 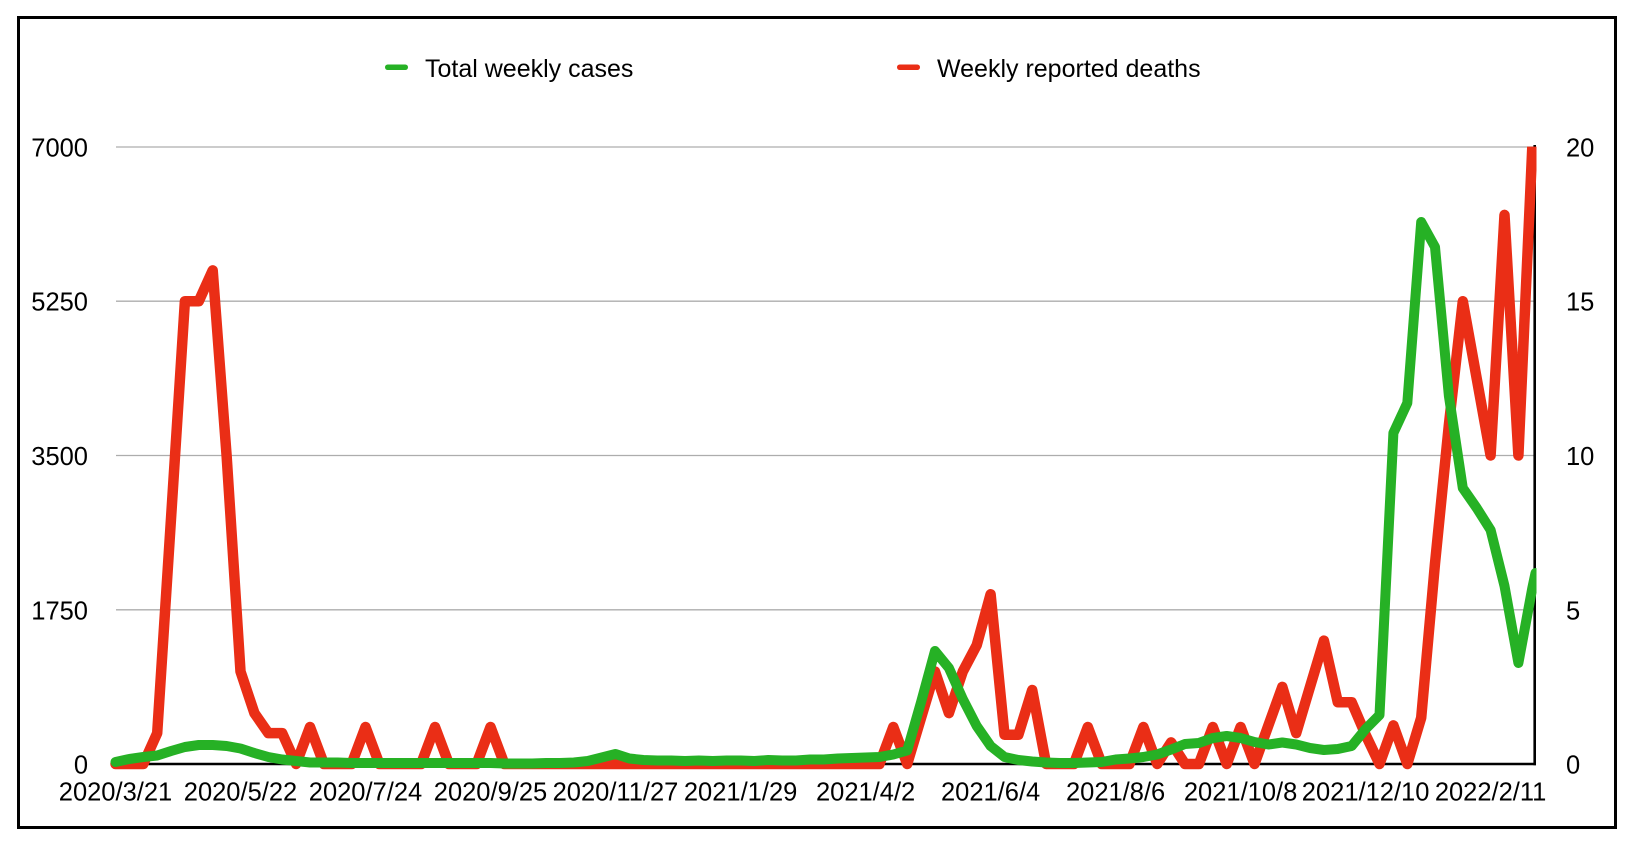 I want to click on svg-text: Weekly reported deaths, so click(x=1069, y=69).